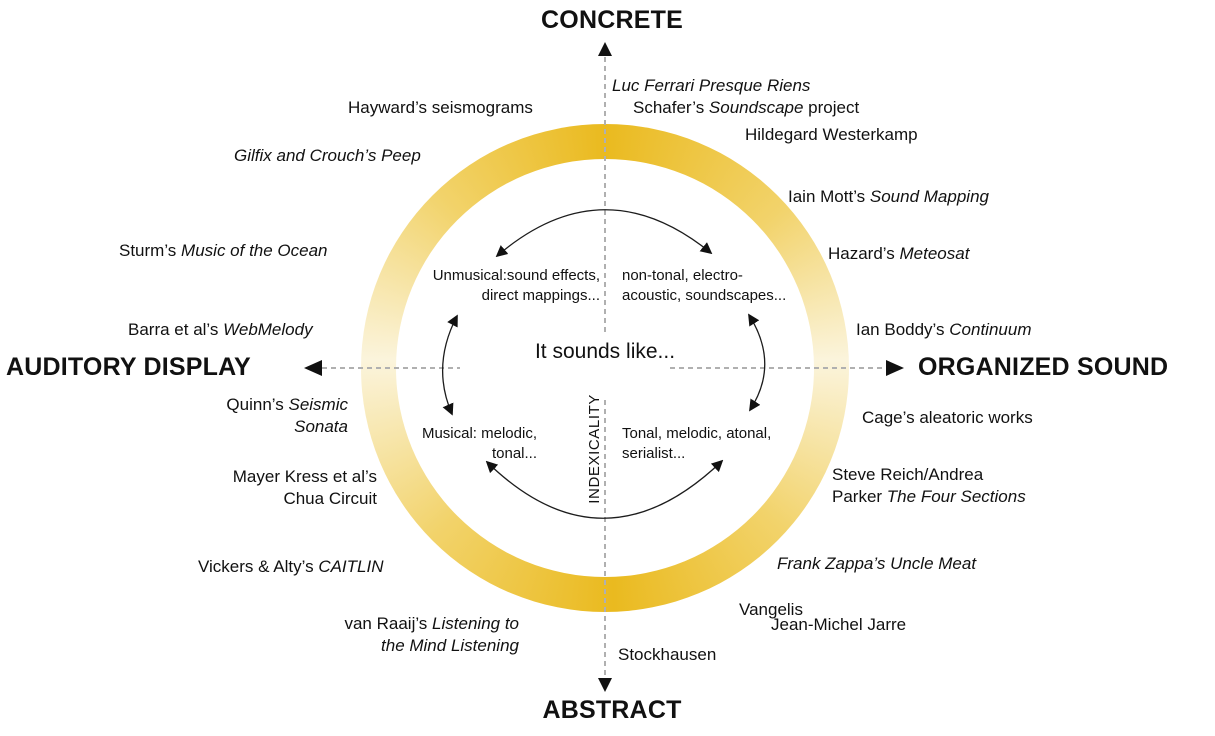 The height and width of the screenshot is (736, 1215). Describe the element at coordinates (304, 487) in the screenshot. I see `work-label-mayer-kress-chua-circuit: Mayer Kress et al’s Chua Circuit` at that location.